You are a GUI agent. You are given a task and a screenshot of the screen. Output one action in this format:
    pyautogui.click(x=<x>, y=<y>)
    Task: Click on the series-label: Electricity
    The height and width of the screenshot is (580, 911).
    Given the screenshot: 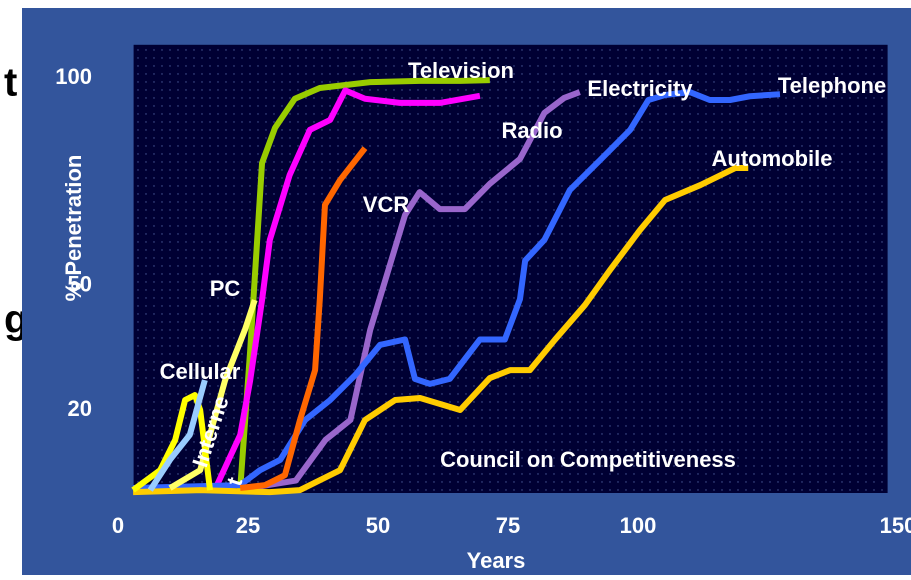 What is the action you would take?
    pyautogui.click(x=640, y=88)
    